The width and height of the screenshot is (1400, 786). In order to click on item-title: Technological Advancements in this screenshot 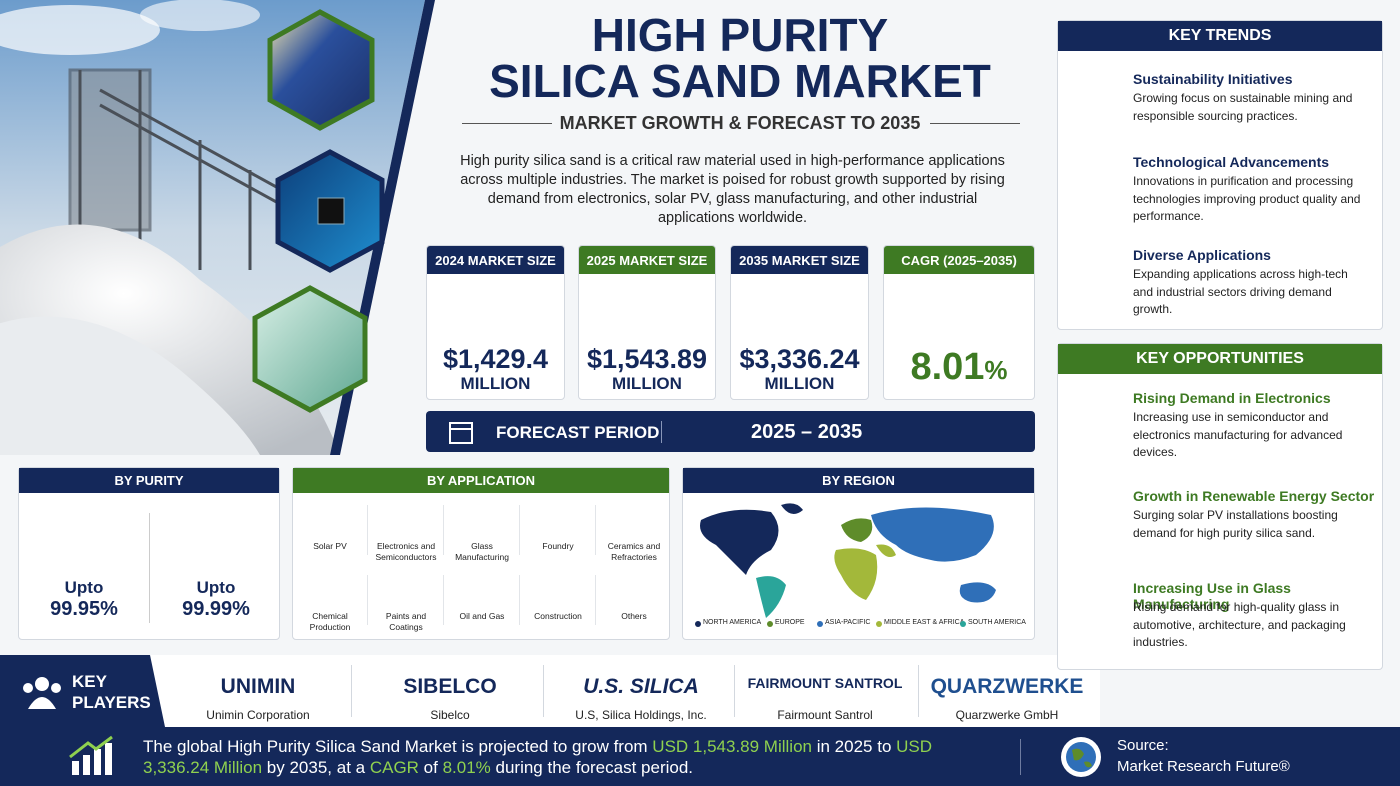, I will do `click(1231, 162)`.